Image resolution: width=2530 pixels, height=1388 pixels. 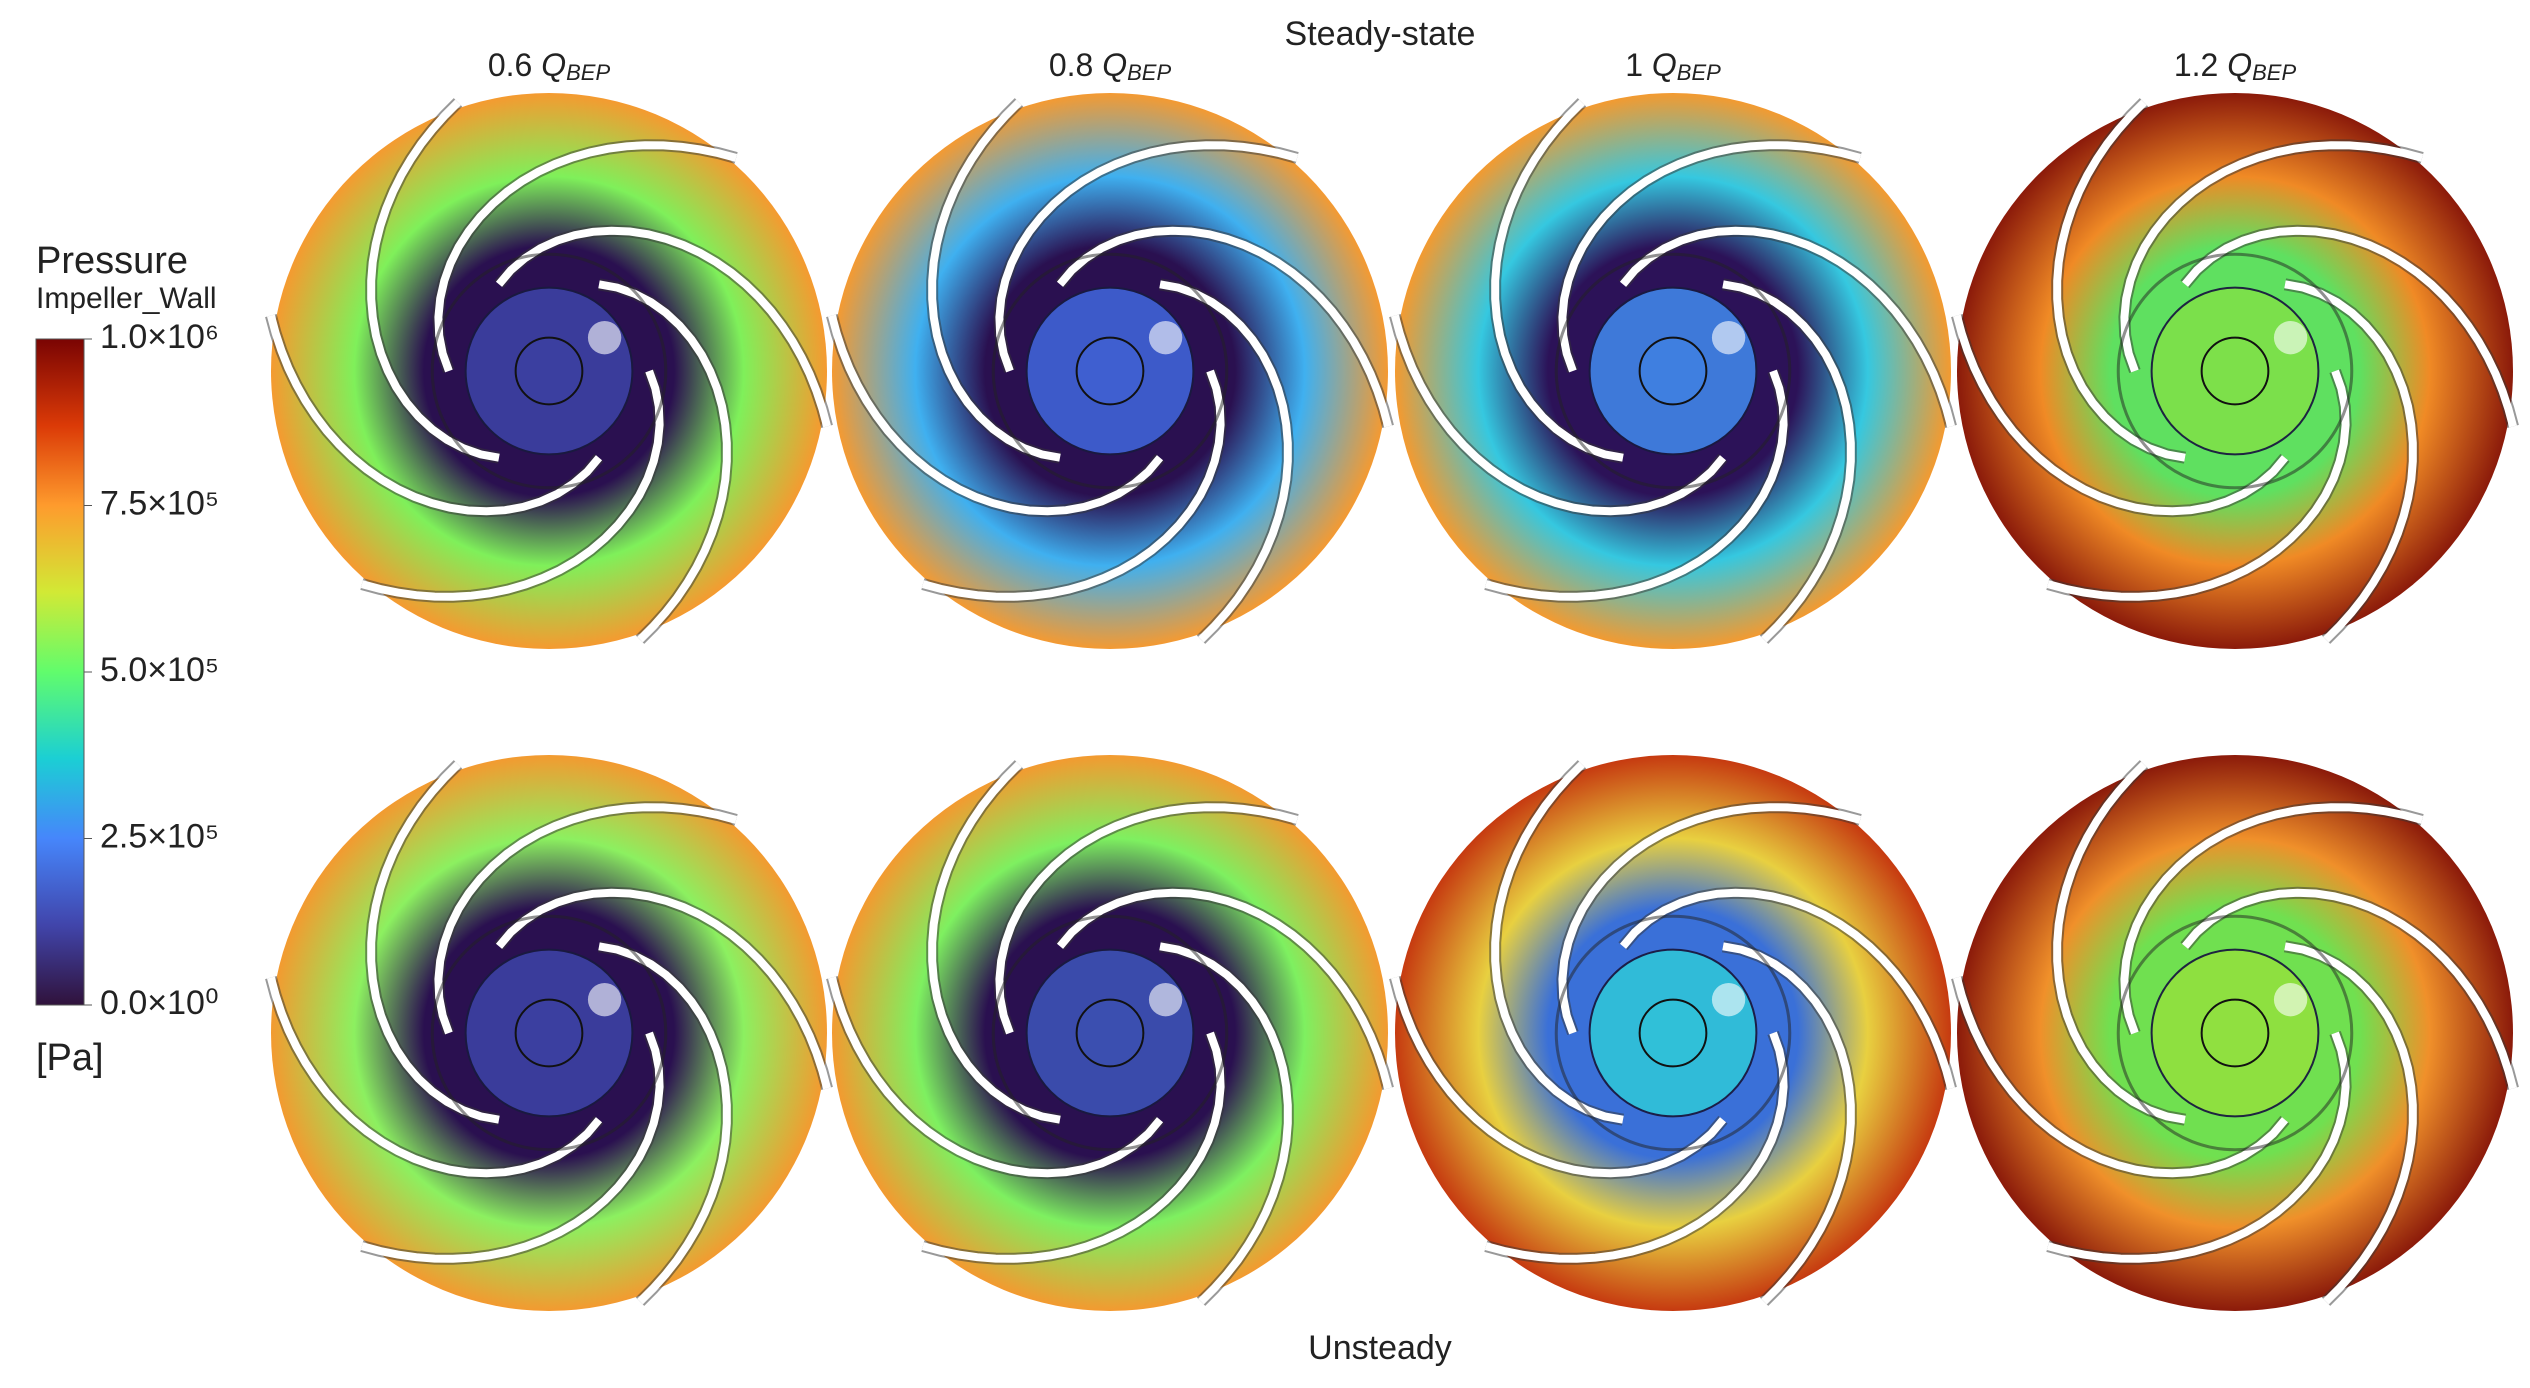 What do you see at coordinates (159, 503) in the screenshot?
I see `colorbar-tick-label: 7.5×10⁵` at bounding box center [159, 503].